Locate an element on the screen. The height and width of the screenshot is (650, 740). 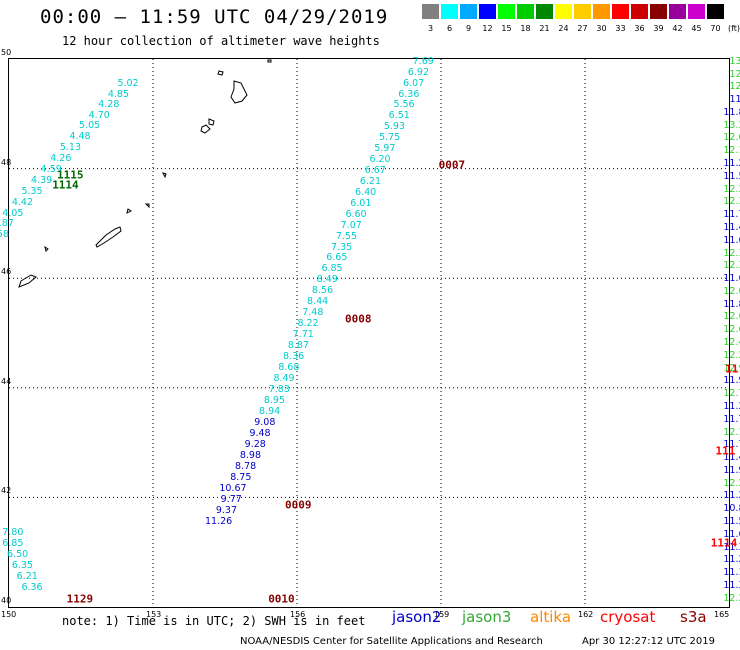
wave-height-value: 7.71 is located at coordinates (303, 335).